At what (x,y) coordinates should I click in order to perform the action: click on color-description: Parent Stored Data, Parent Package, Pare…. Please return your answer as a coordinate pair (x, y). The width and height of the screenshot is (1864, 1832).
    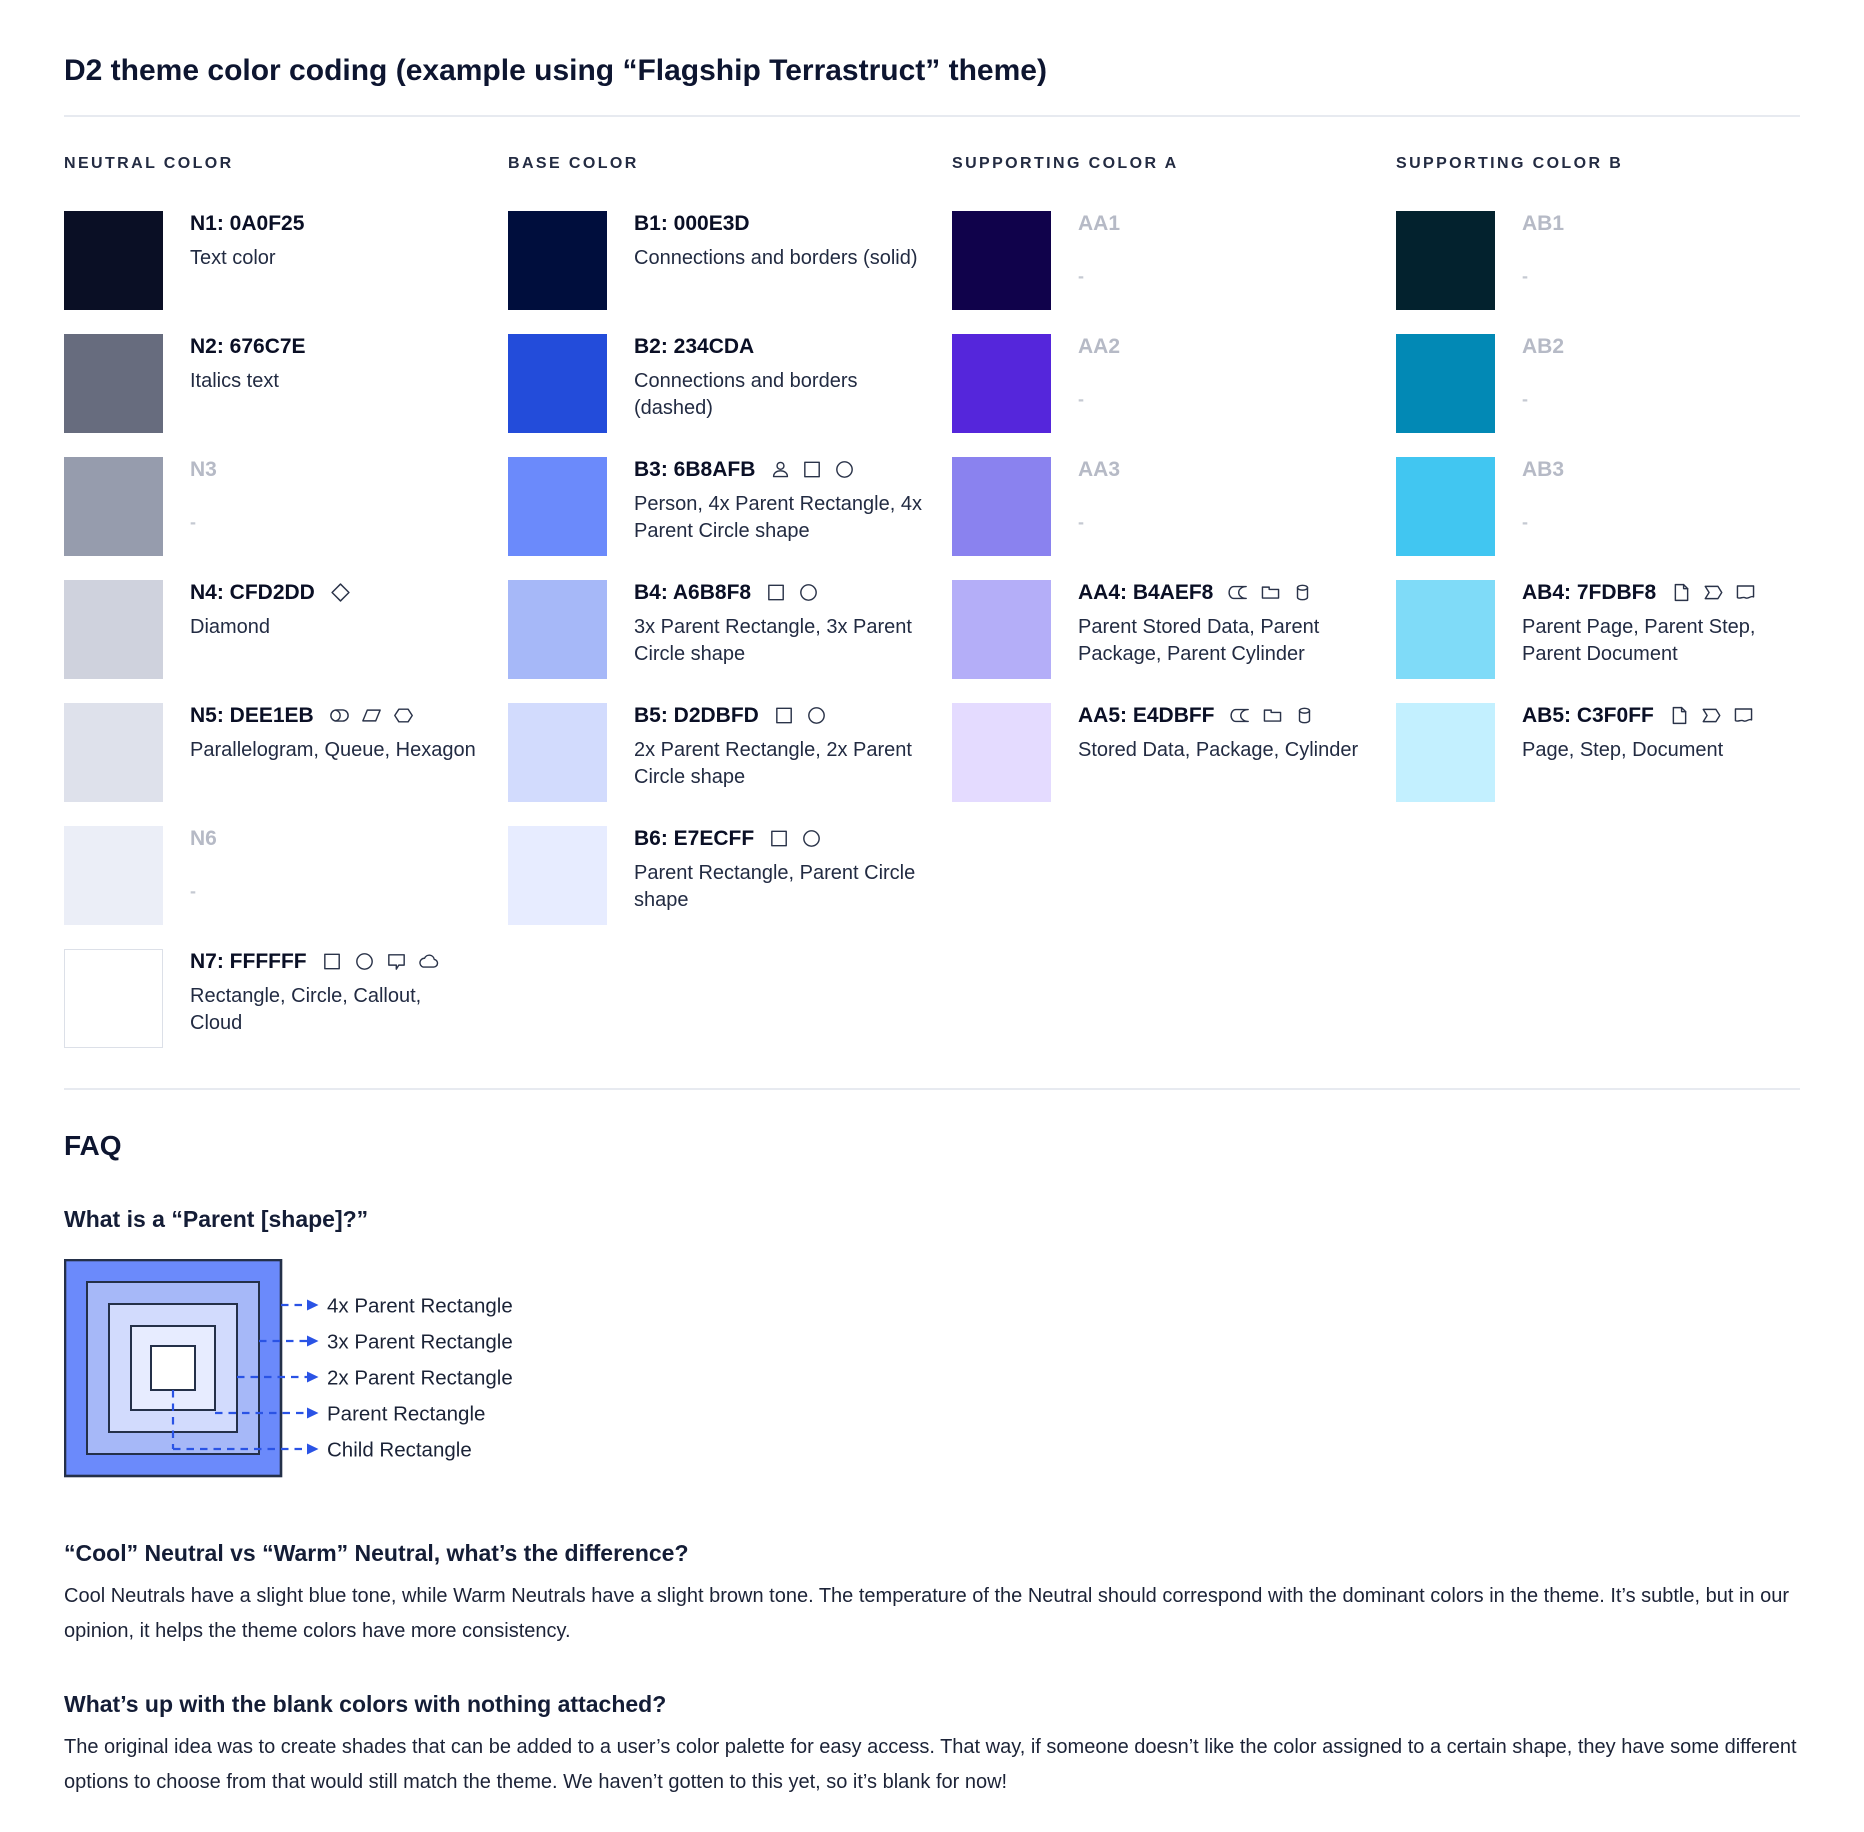
    Looking at the image, I should click on (1199, 640).